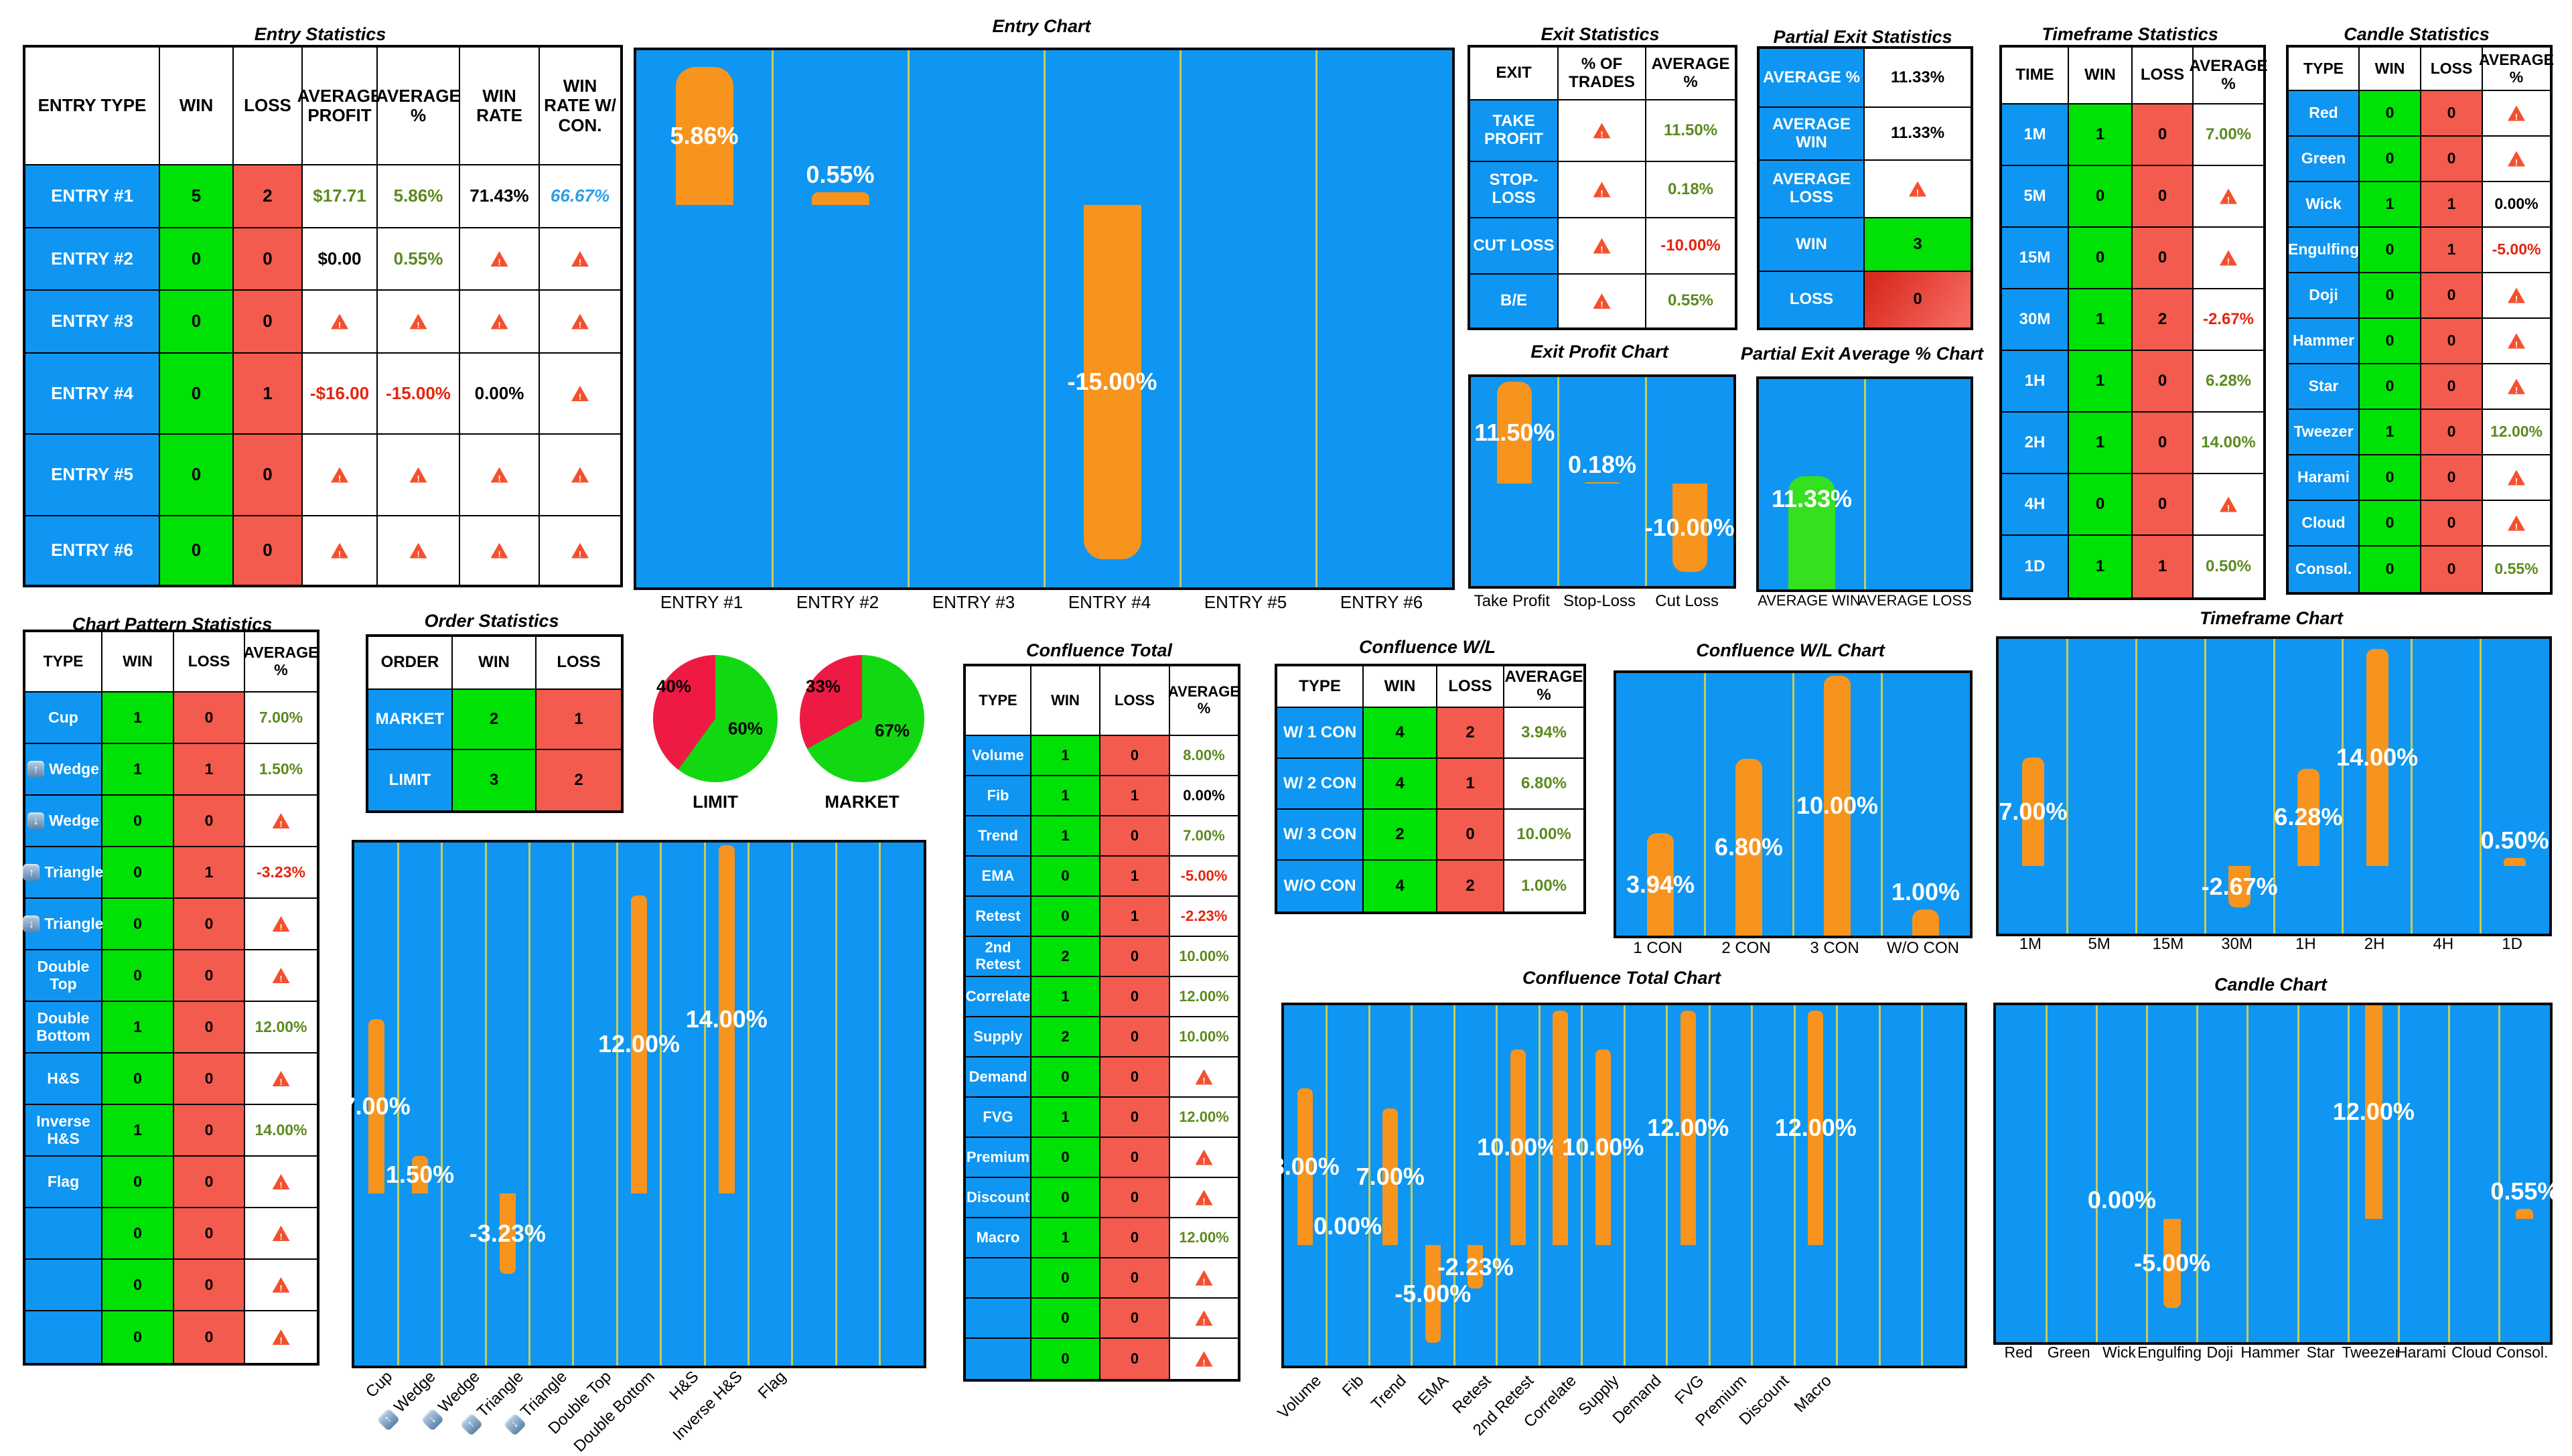 Image resolution: width=2572 pixels, height=1456 pixels. What do you see at coordinates (339, 392) in the screenshot?
I see `cell-text: -$16.00` at bounding box center [339, 392].